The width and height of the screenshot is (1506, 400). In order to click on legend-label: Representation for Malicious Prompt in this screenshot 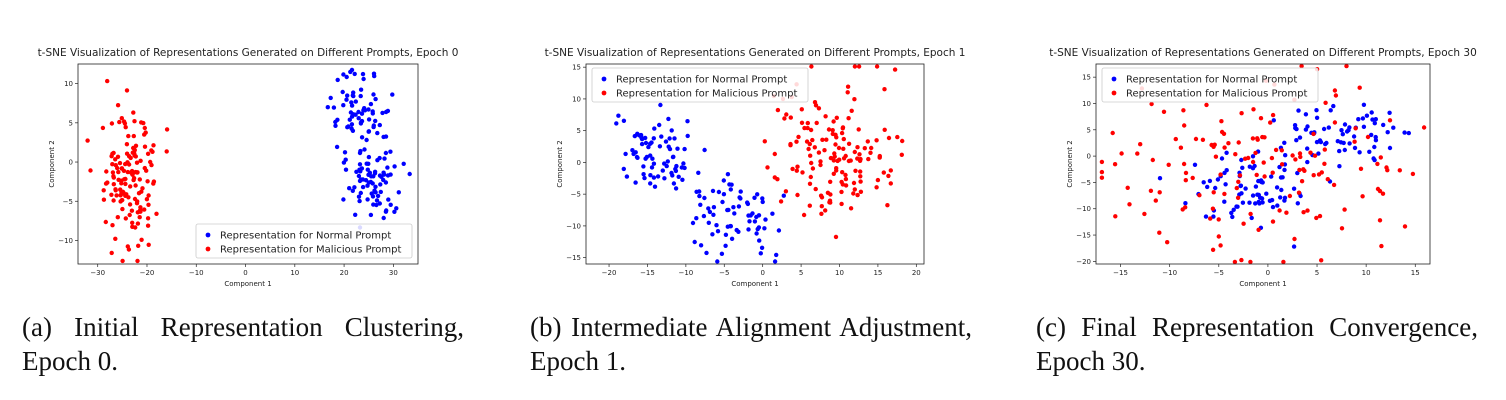, I will do `click(310, 250)`.